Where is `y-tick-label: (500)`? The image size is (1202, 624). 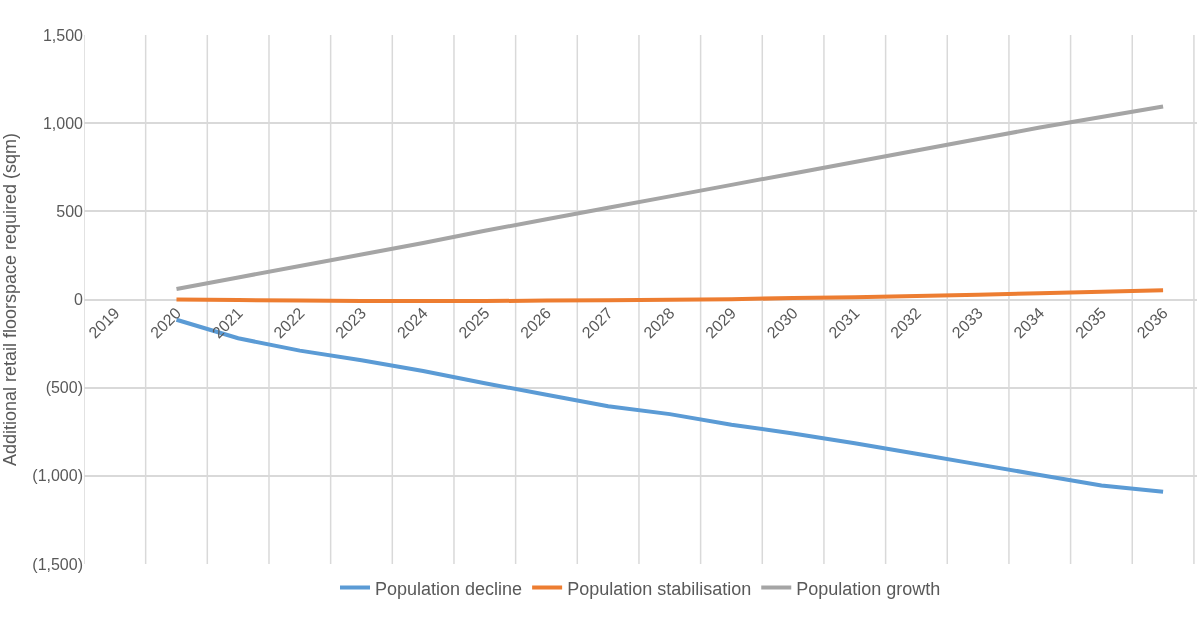 y-tick-label: (500) is located at coordinates (64, 388).